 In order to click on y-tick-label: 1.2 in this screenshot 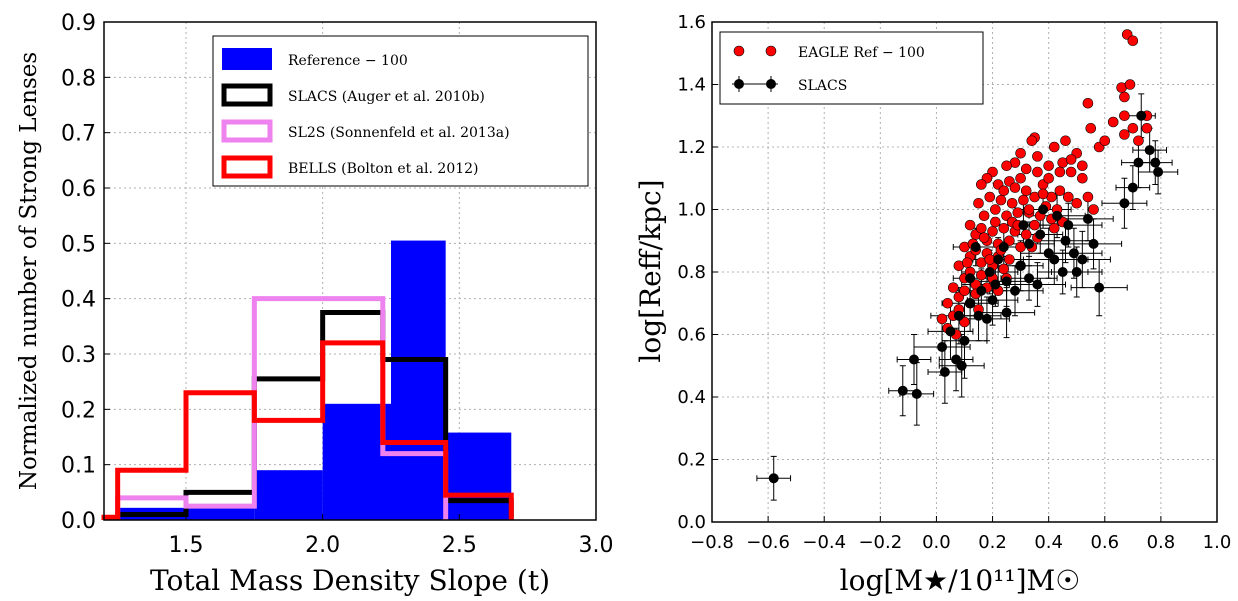, I will do `click(691, 147)`.